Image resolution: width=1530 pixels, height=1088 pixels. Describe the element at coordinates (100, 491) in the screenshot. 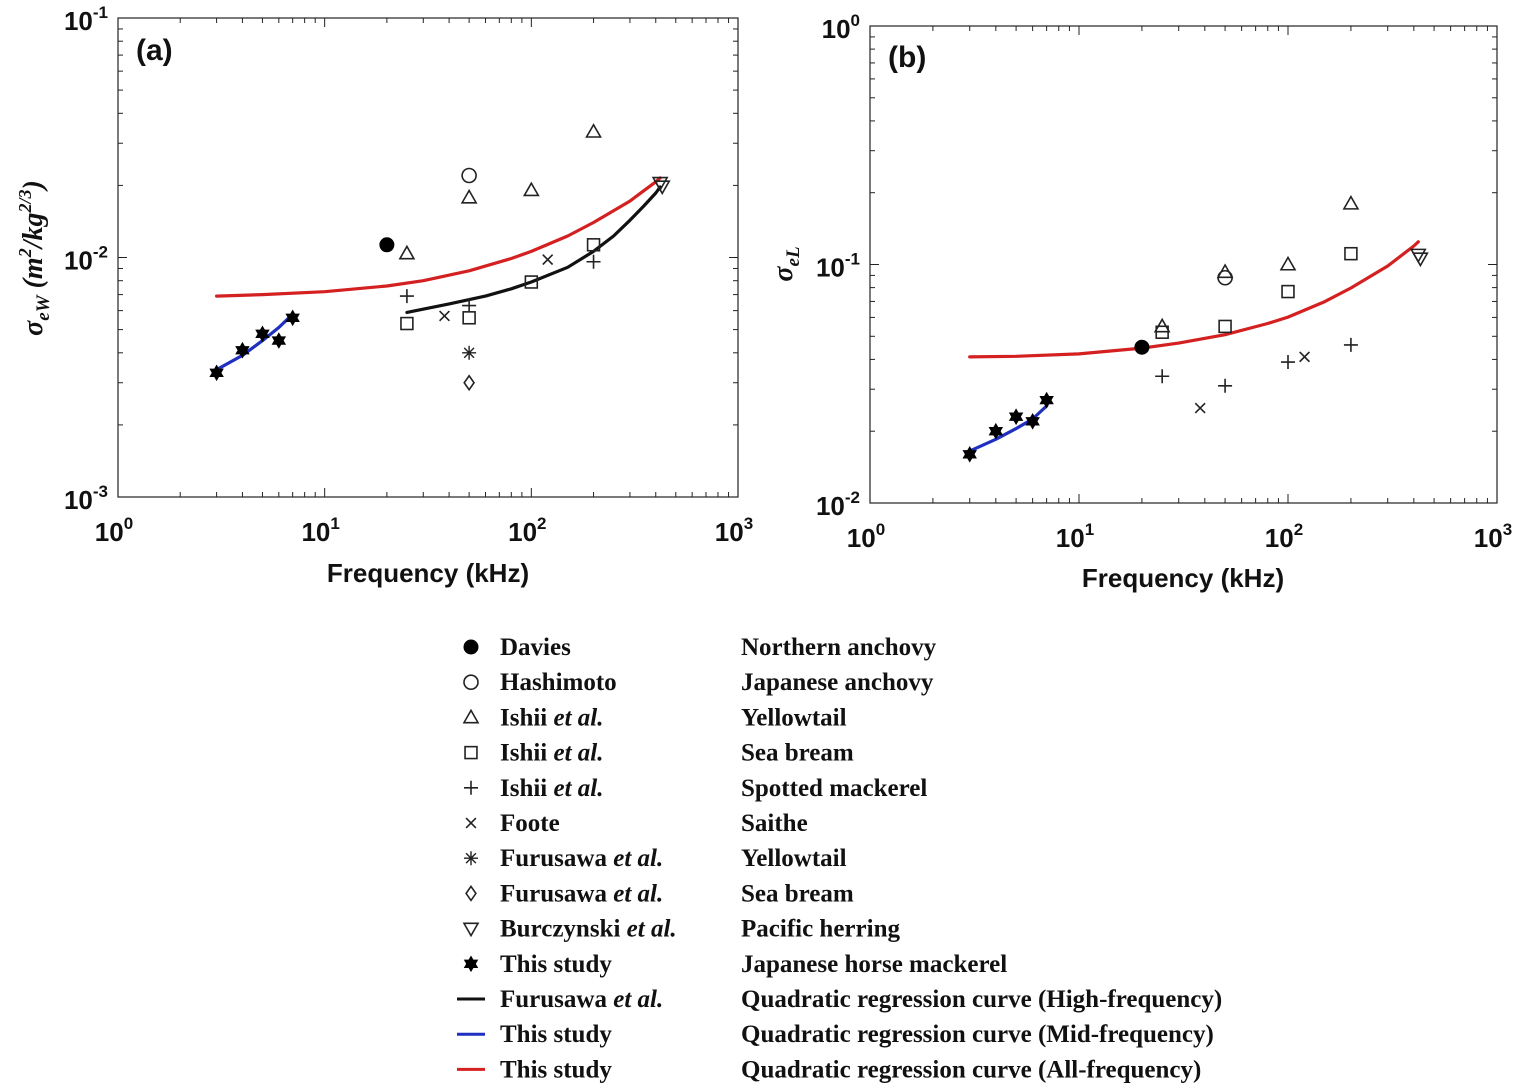

I see `y-tick-exp: -3` at that location.